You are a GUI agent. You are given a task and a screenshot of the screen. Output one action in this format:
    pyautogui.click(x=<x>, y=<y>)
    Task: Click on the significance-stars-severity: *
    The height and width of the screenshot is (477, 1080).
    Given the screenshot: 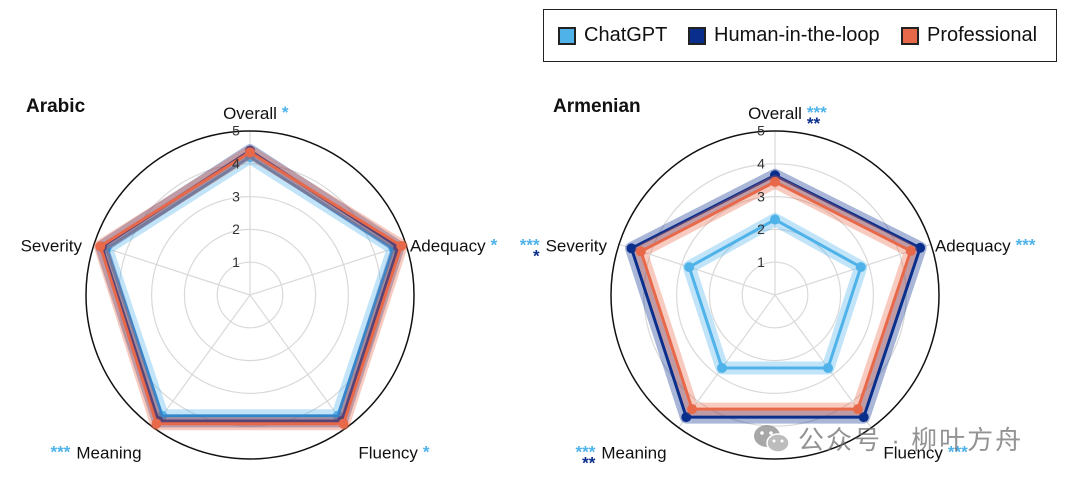 What is the action you would take?
    pyautogui.click(x=536, y=255)
    